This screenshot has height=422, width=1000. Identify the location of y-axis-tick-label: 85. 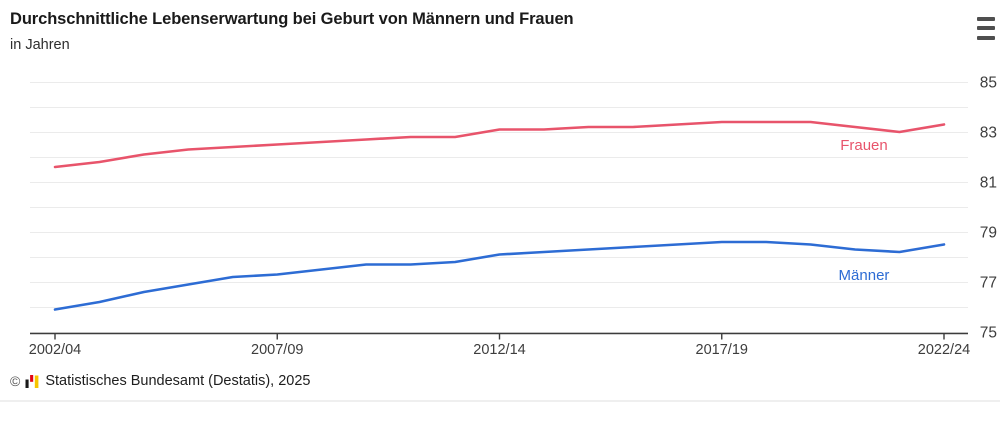
(988, 83).